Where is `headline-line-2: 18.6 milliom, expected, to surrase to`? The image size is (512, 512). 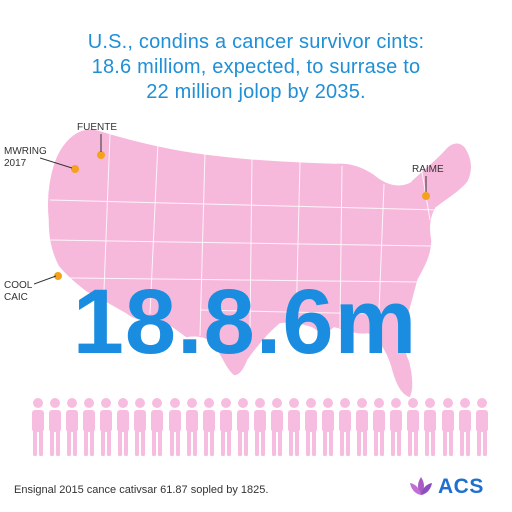 headline-line-2: 18.6 milliom, expected, to surrase to is located at coordinates (256, 67).